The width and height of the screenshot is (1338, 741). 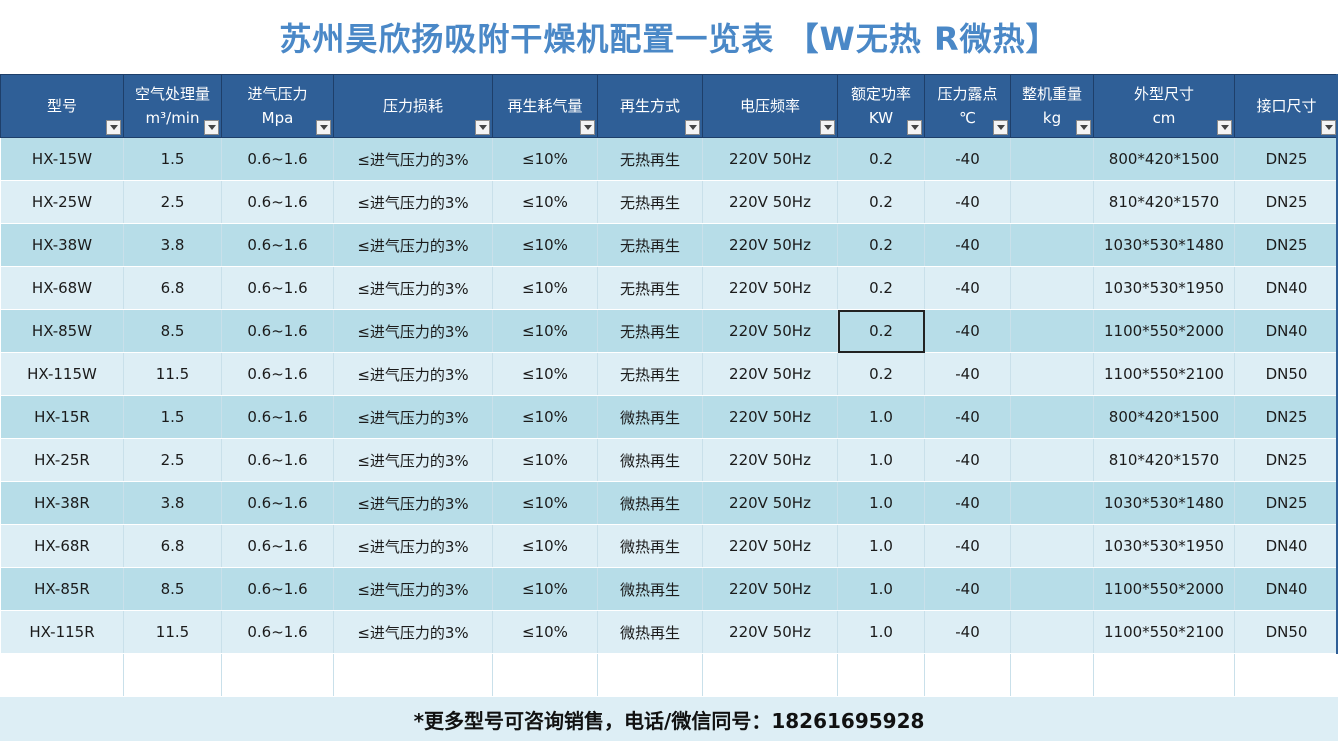 What do you see at coordinates (1164, 374) in the screenshot?
I see `table-cell: 1100*550*2100` at bounding box center [1164, 374].